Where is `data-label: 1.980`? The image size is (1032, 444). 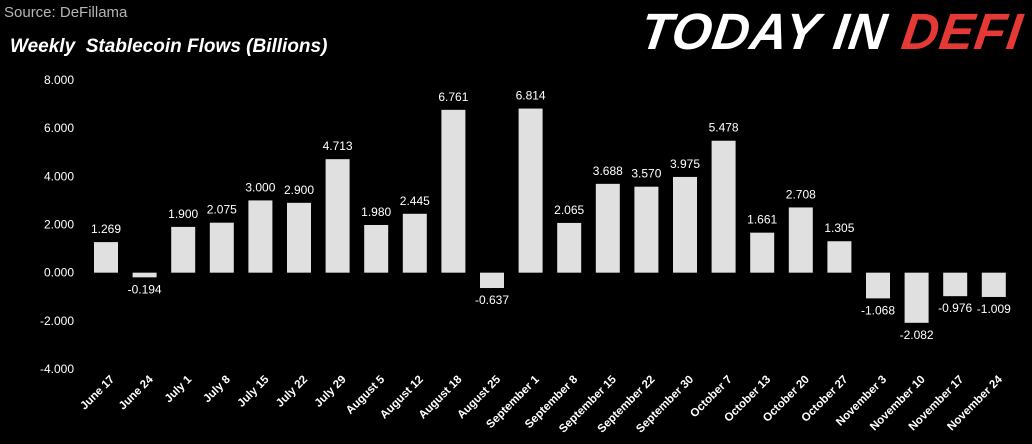 data-label: 1.980 is located at coordinates (376, 212).